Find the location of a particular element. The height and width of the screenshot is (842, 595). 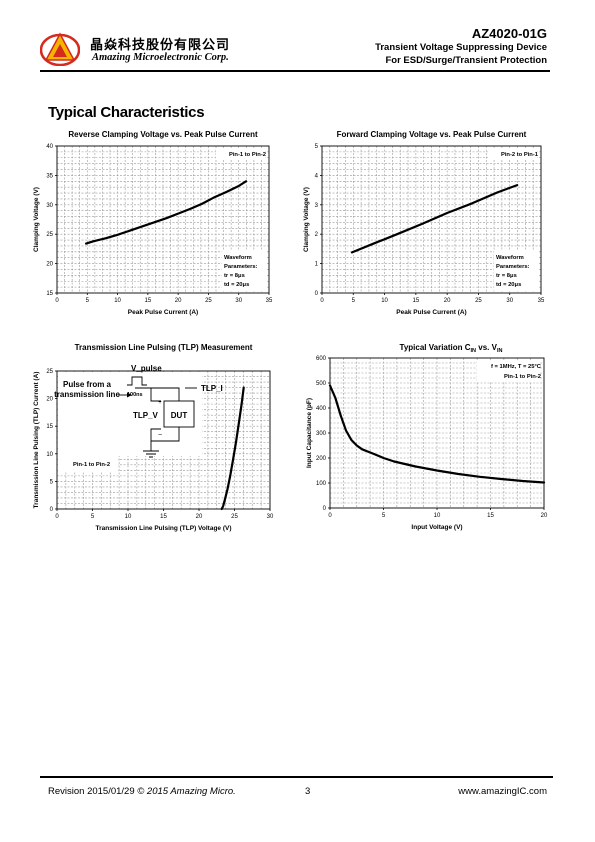

condition-box is located at coordinates (508, 371).